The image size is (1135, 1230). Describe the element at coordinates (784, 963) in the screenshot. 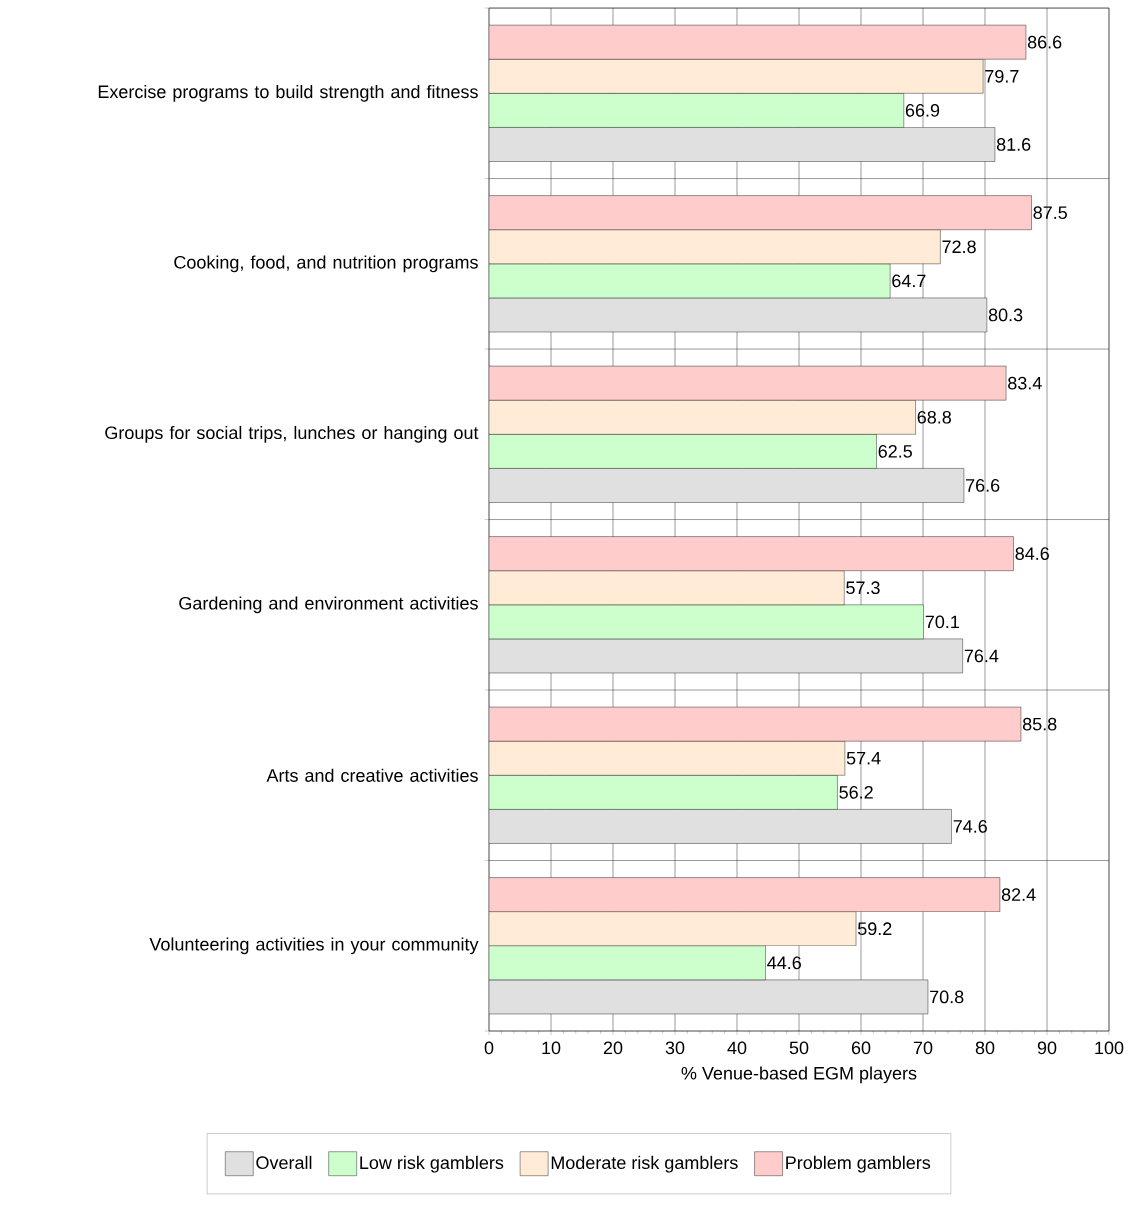

I see `data-label: 44.6` at that location.